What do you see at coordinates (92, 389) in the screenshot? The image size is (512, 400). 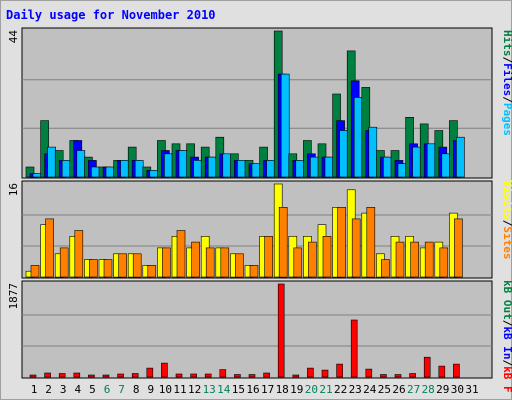 I see `day-label-5: 5` at bounding box center [92, 389].